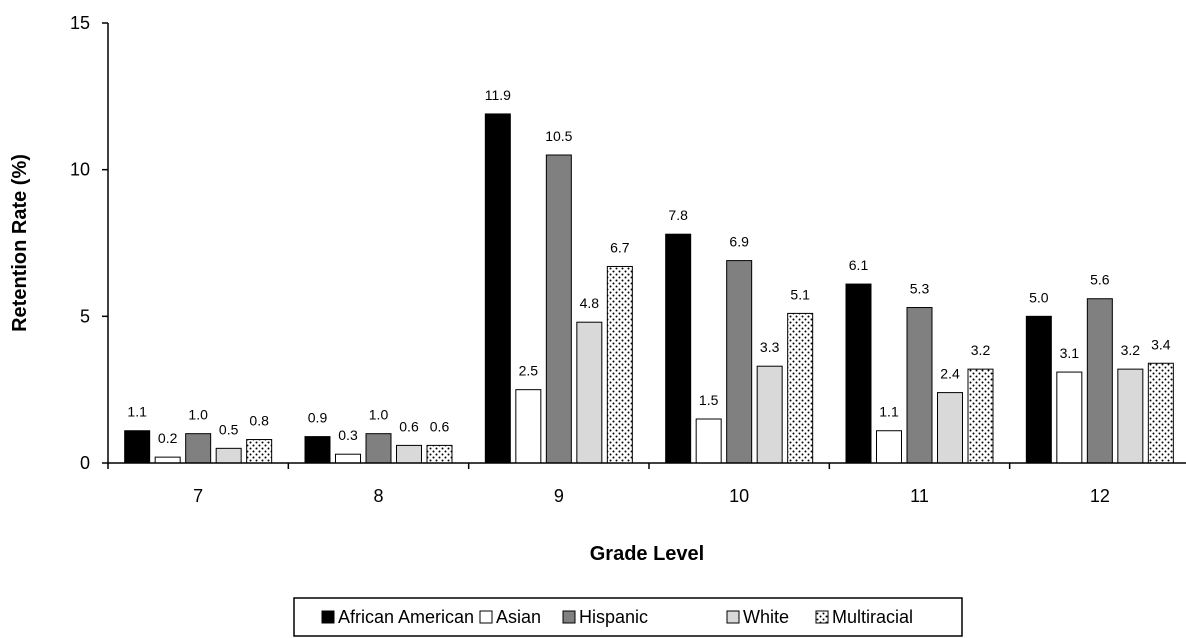 The height and width of the screenshot is (638, 1186). I want to click on x-tick-label: 12, so click(1100, 496).